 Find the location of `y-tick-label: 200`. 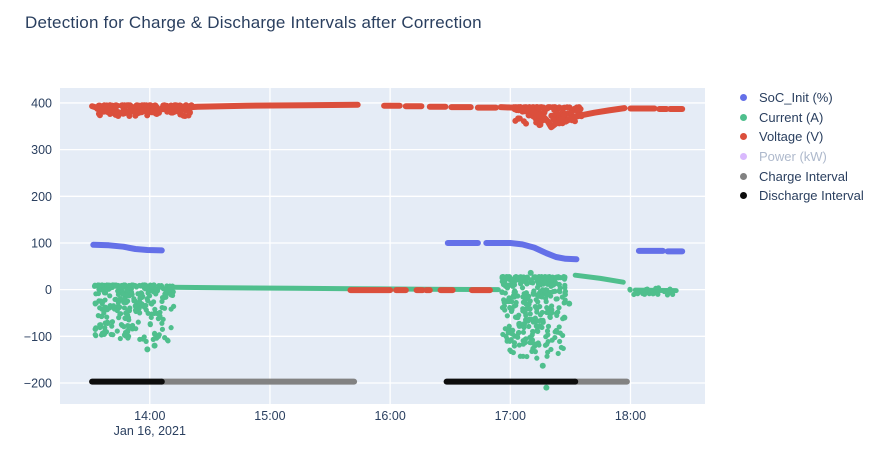

y-tick-label: 200 is located at coordinates (41, 197).